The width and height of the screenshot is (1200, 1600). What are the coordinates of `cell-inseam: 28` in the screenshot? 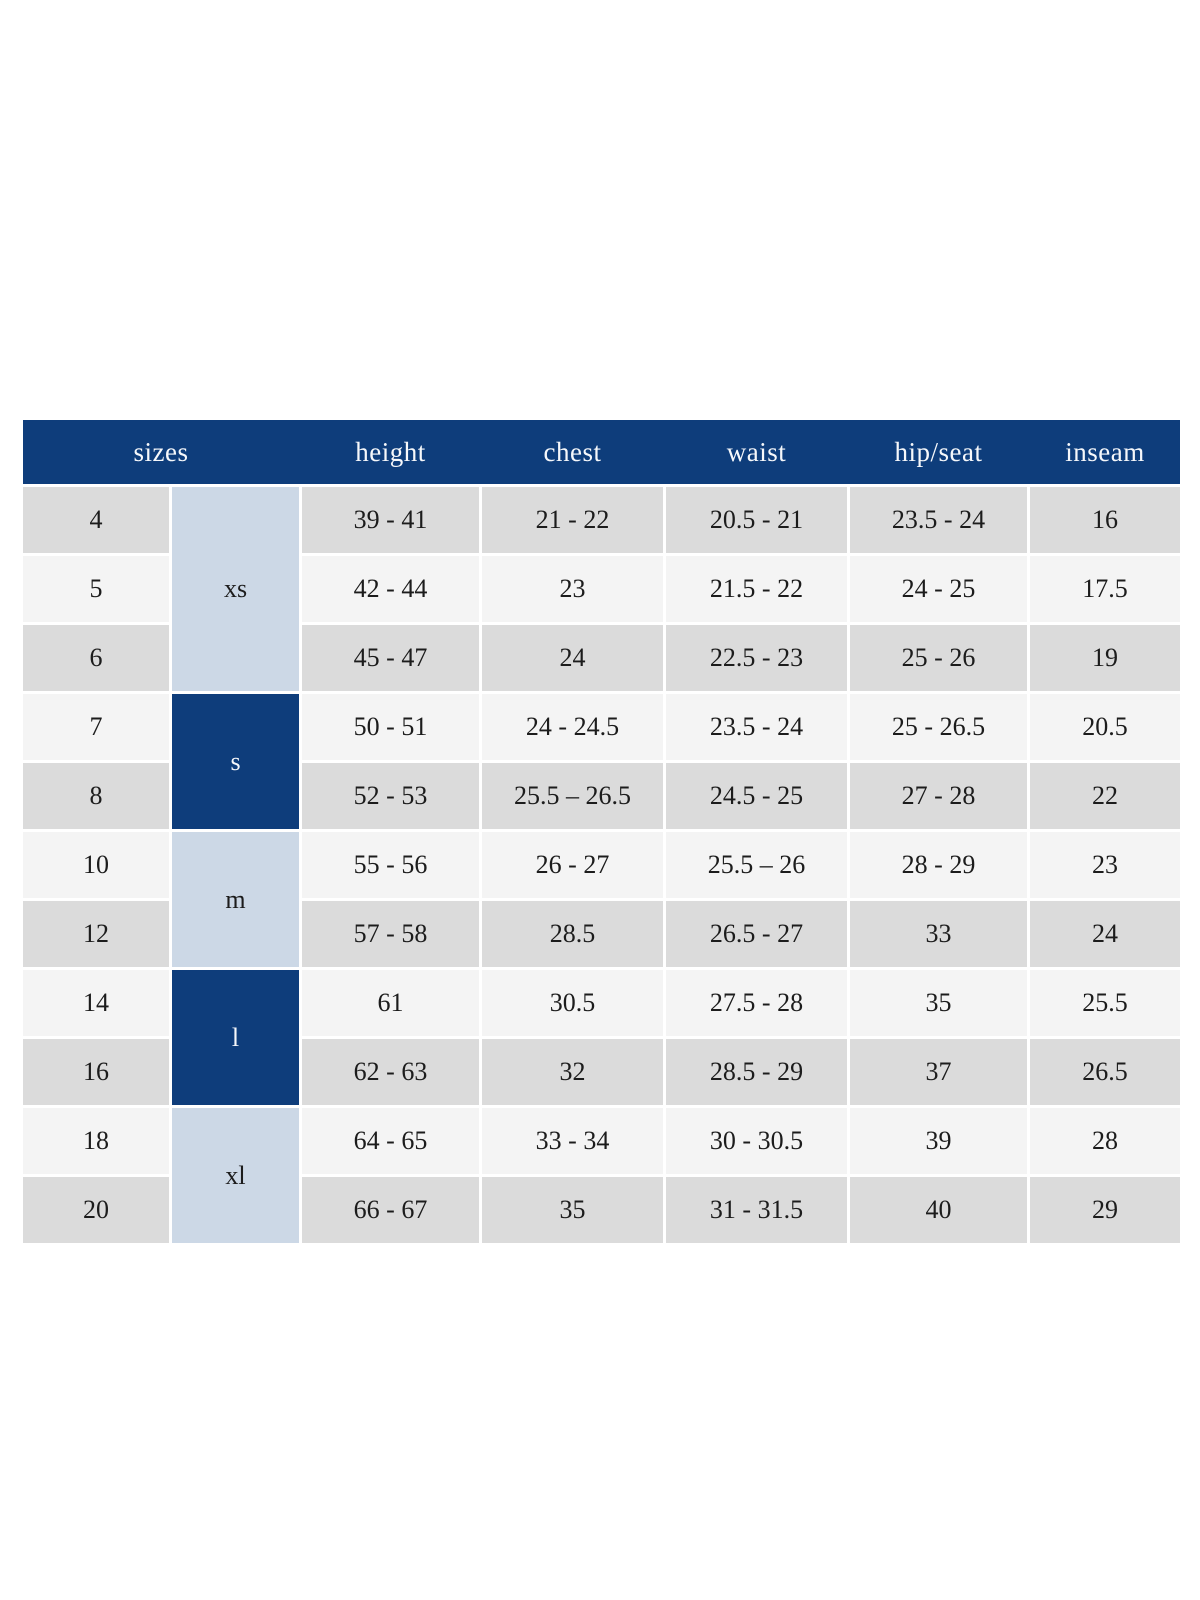 It's located at (1105, 1141).